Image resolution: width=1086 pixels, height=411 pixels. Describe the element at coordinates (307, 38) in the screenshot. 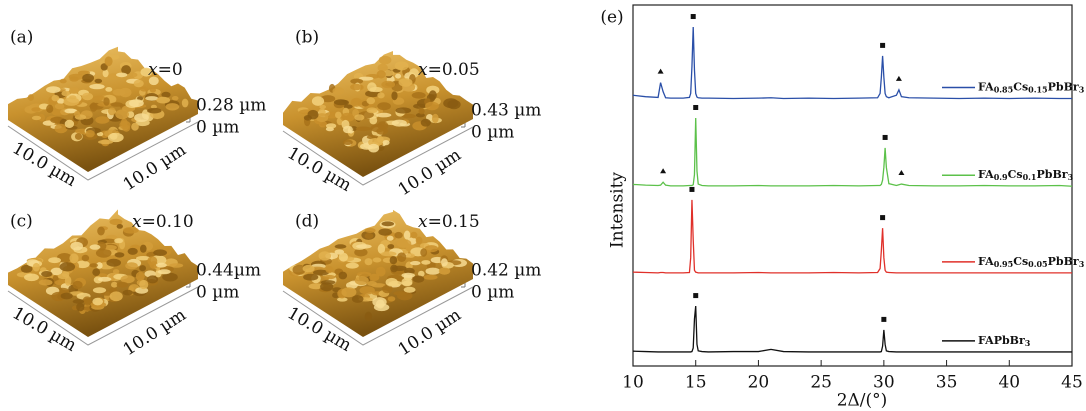

I see `afm-panel-label: (b)` at that location.